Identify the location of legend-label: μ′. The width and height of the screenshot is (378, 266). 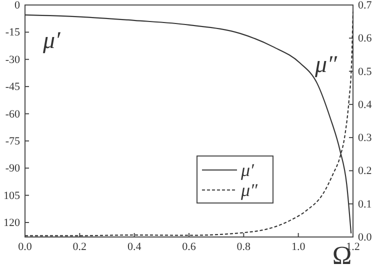
(248, 170).